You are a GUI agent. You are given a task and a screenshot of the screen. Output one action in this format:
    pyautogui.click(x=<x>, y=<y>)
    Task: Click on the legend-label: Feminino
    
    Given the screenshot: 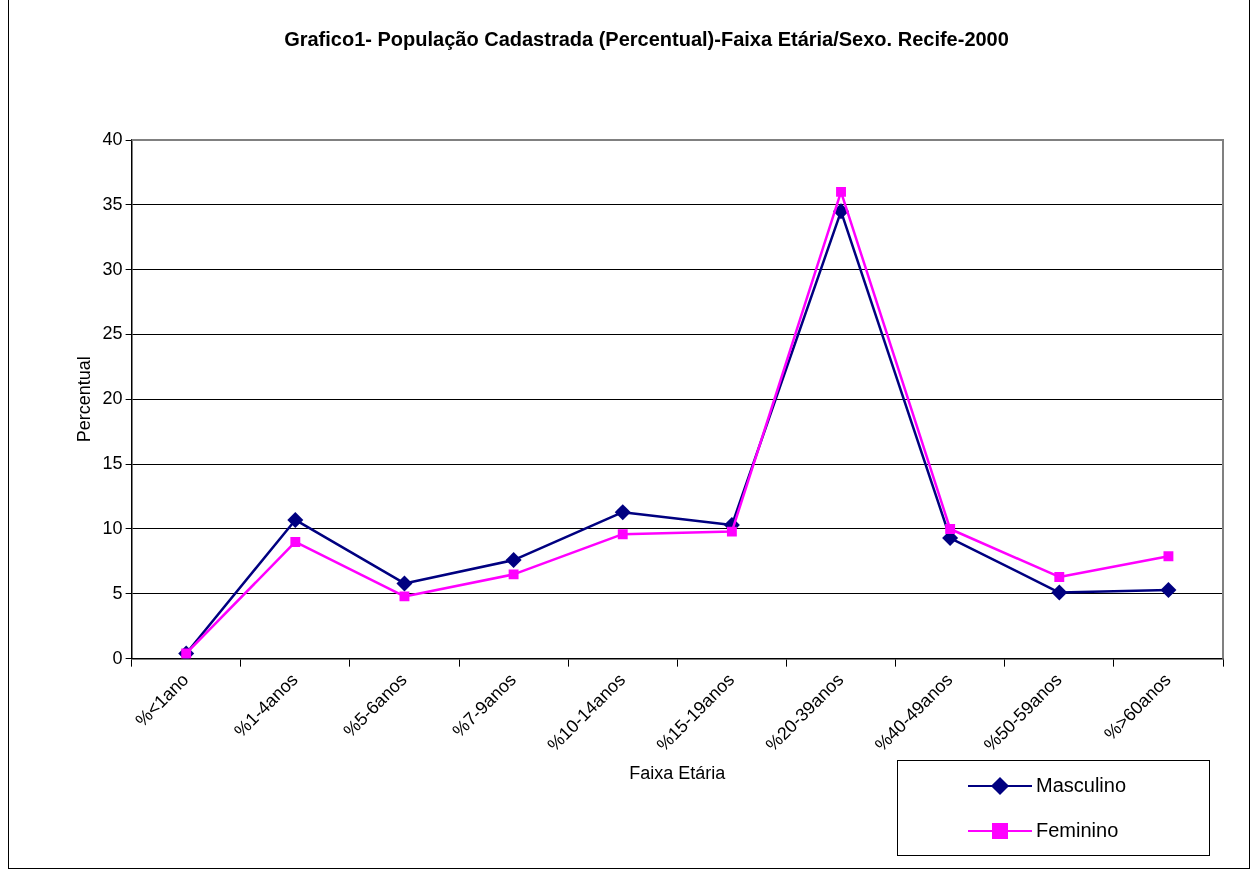 What is the action you would take?
    pyautogui.click(x=1077, y=830)
    